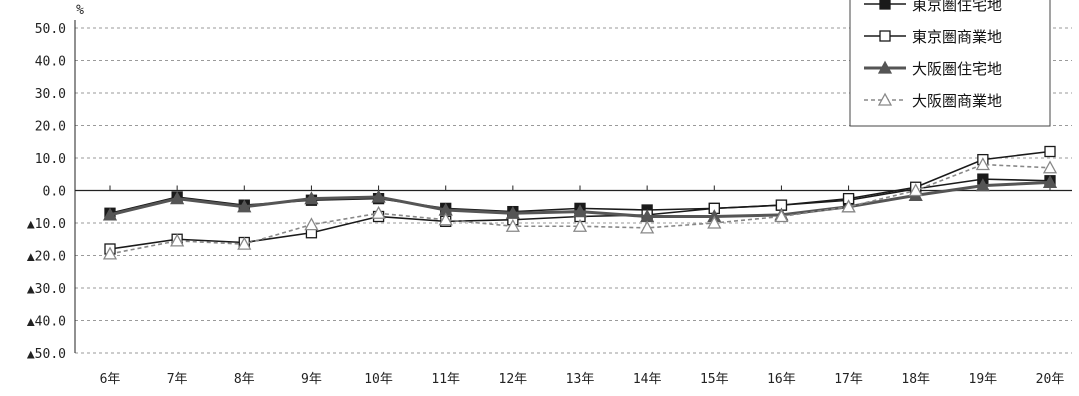 Image resolution: width=1079 pixels, height=396 pixels. What do you see at coordinates (110, 379) in the screenshot?
I see `x-tick-label: 6年` at bounding box center [110, 379].